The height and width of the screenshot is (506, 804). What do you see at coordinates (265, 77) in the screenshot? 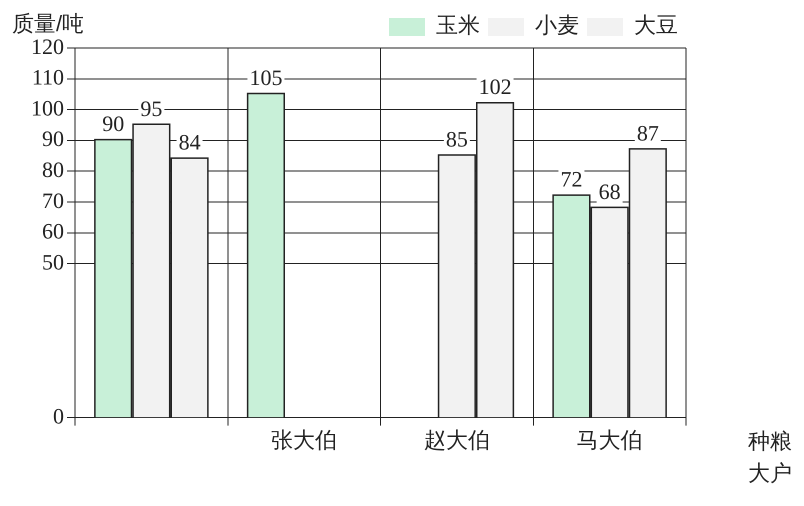
I see `data-label: 105` at bounding box center [265, 77].